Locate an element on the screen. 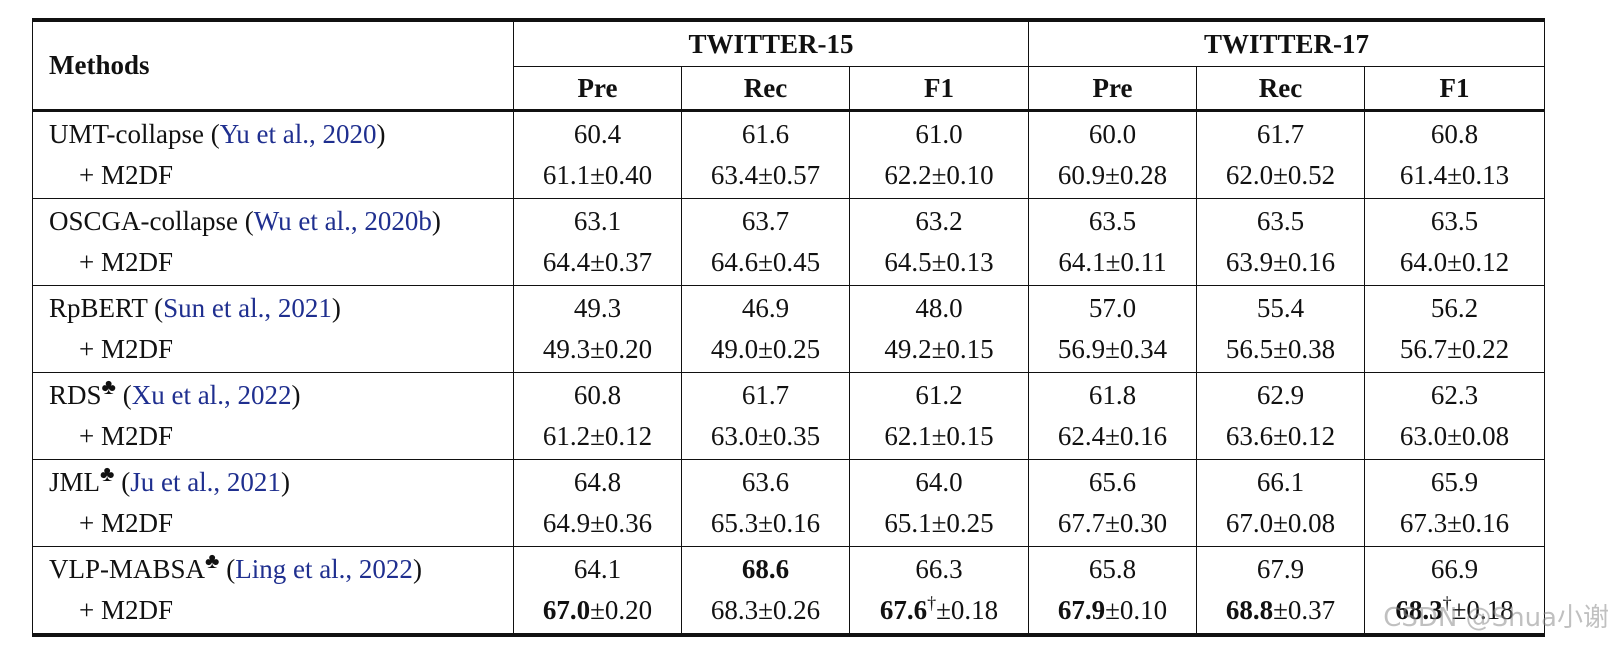  m2df-value: 65.1±0.25 is located at coordinates (939, 525).